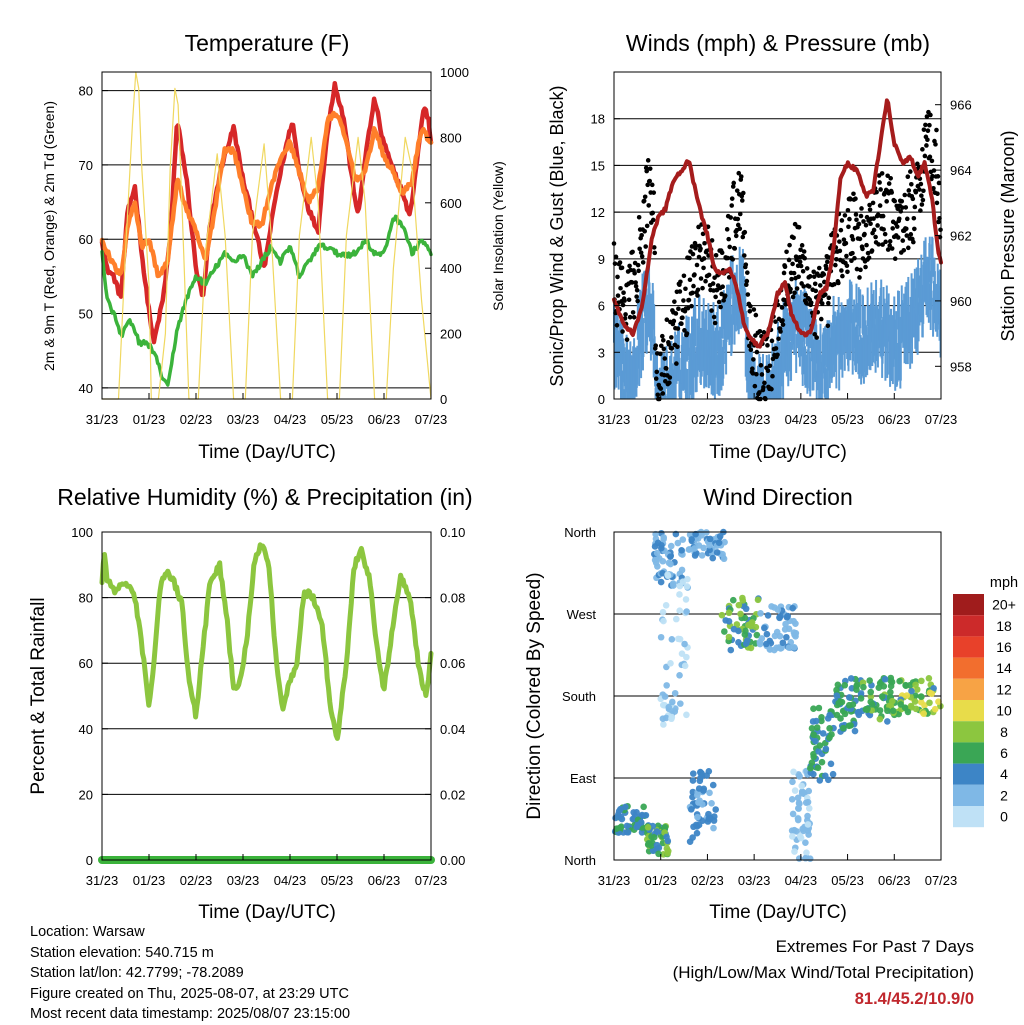  I want to click on y-tick-label: 70, so click(86, 165).